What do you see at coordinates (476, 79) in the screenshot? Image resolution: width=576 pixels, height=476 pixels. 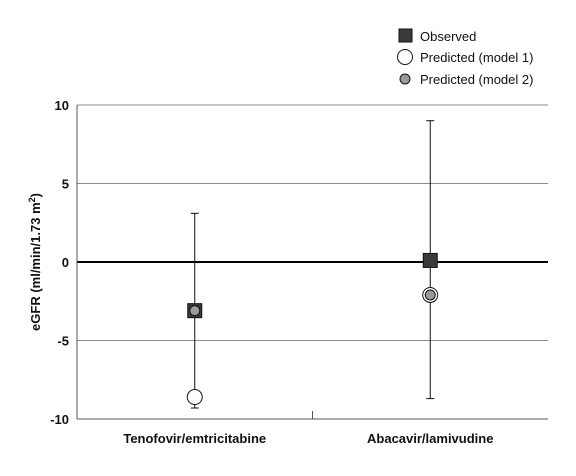 I see `legend-label-predicted-model-2: Predicted (model 2)` at bounding box center [476, 79].